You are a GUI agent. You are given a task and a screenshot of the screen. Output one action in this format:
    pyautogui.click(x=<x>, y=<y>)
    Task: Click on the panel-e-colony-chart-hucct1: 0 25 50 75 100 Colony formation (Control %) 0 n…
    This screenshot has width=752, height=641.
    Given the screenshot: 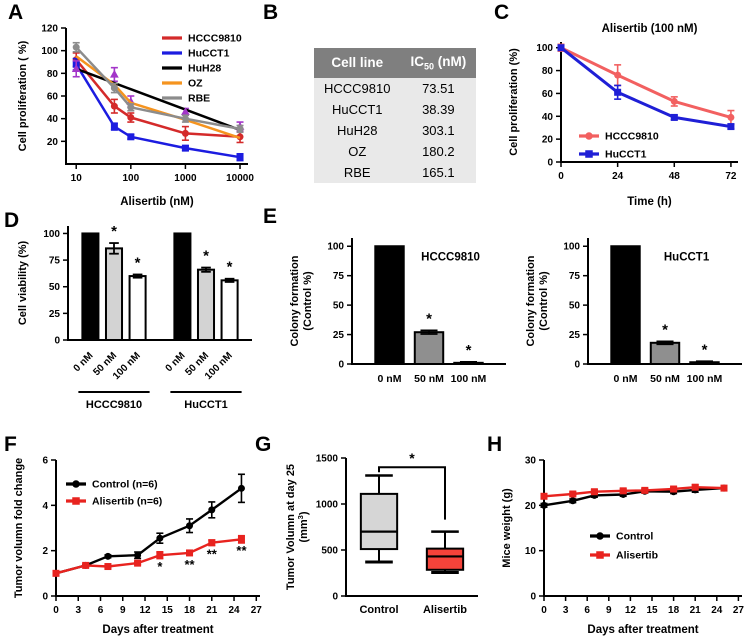 What is the action you would take?
    pyautogui.click(x=633, y=311)
    